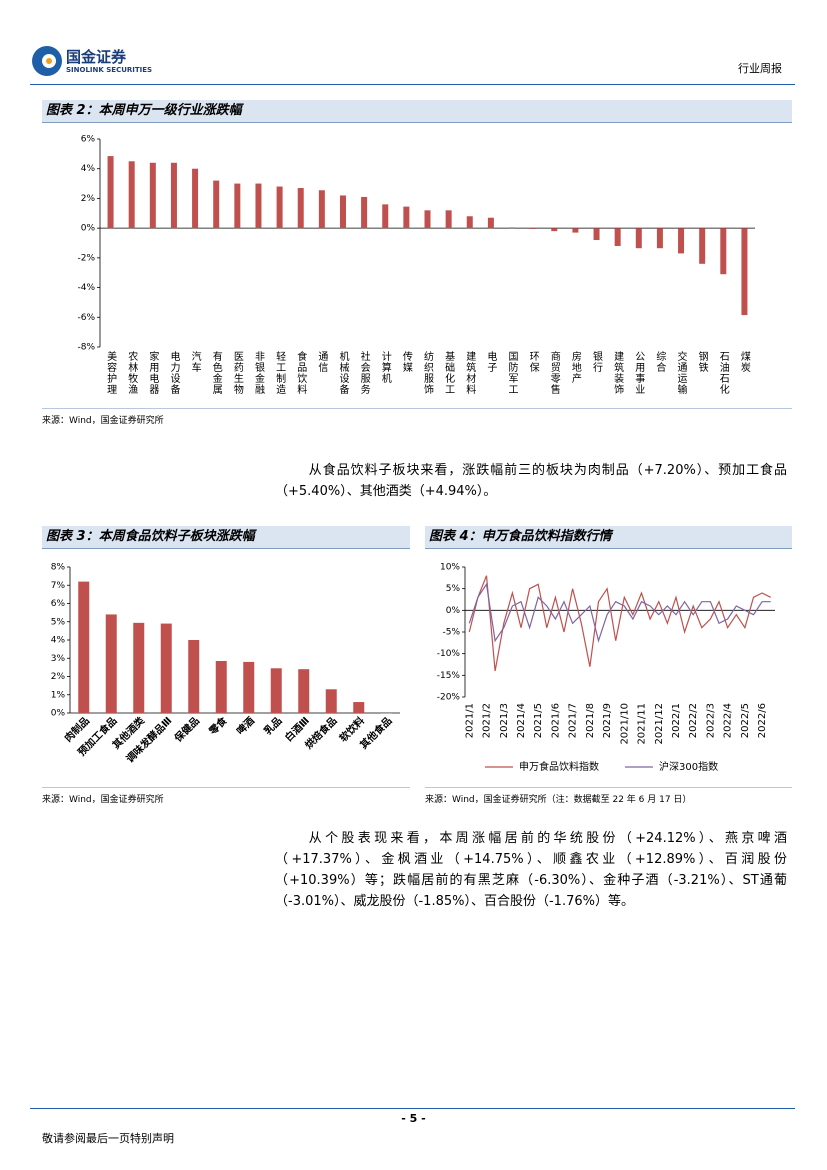 The height and width of the screenshot is (1170, 827). I want to click on y-tick-label: 8%, so click(58, 568).